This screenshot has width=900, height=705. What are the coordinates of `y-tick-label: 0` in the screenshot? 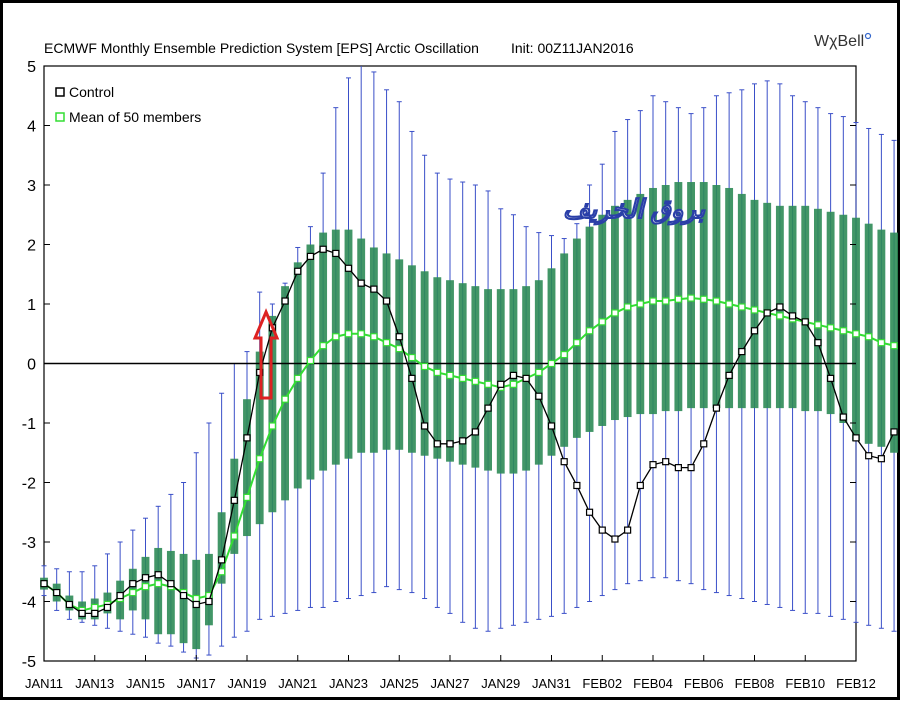 It's located at (31, 365).